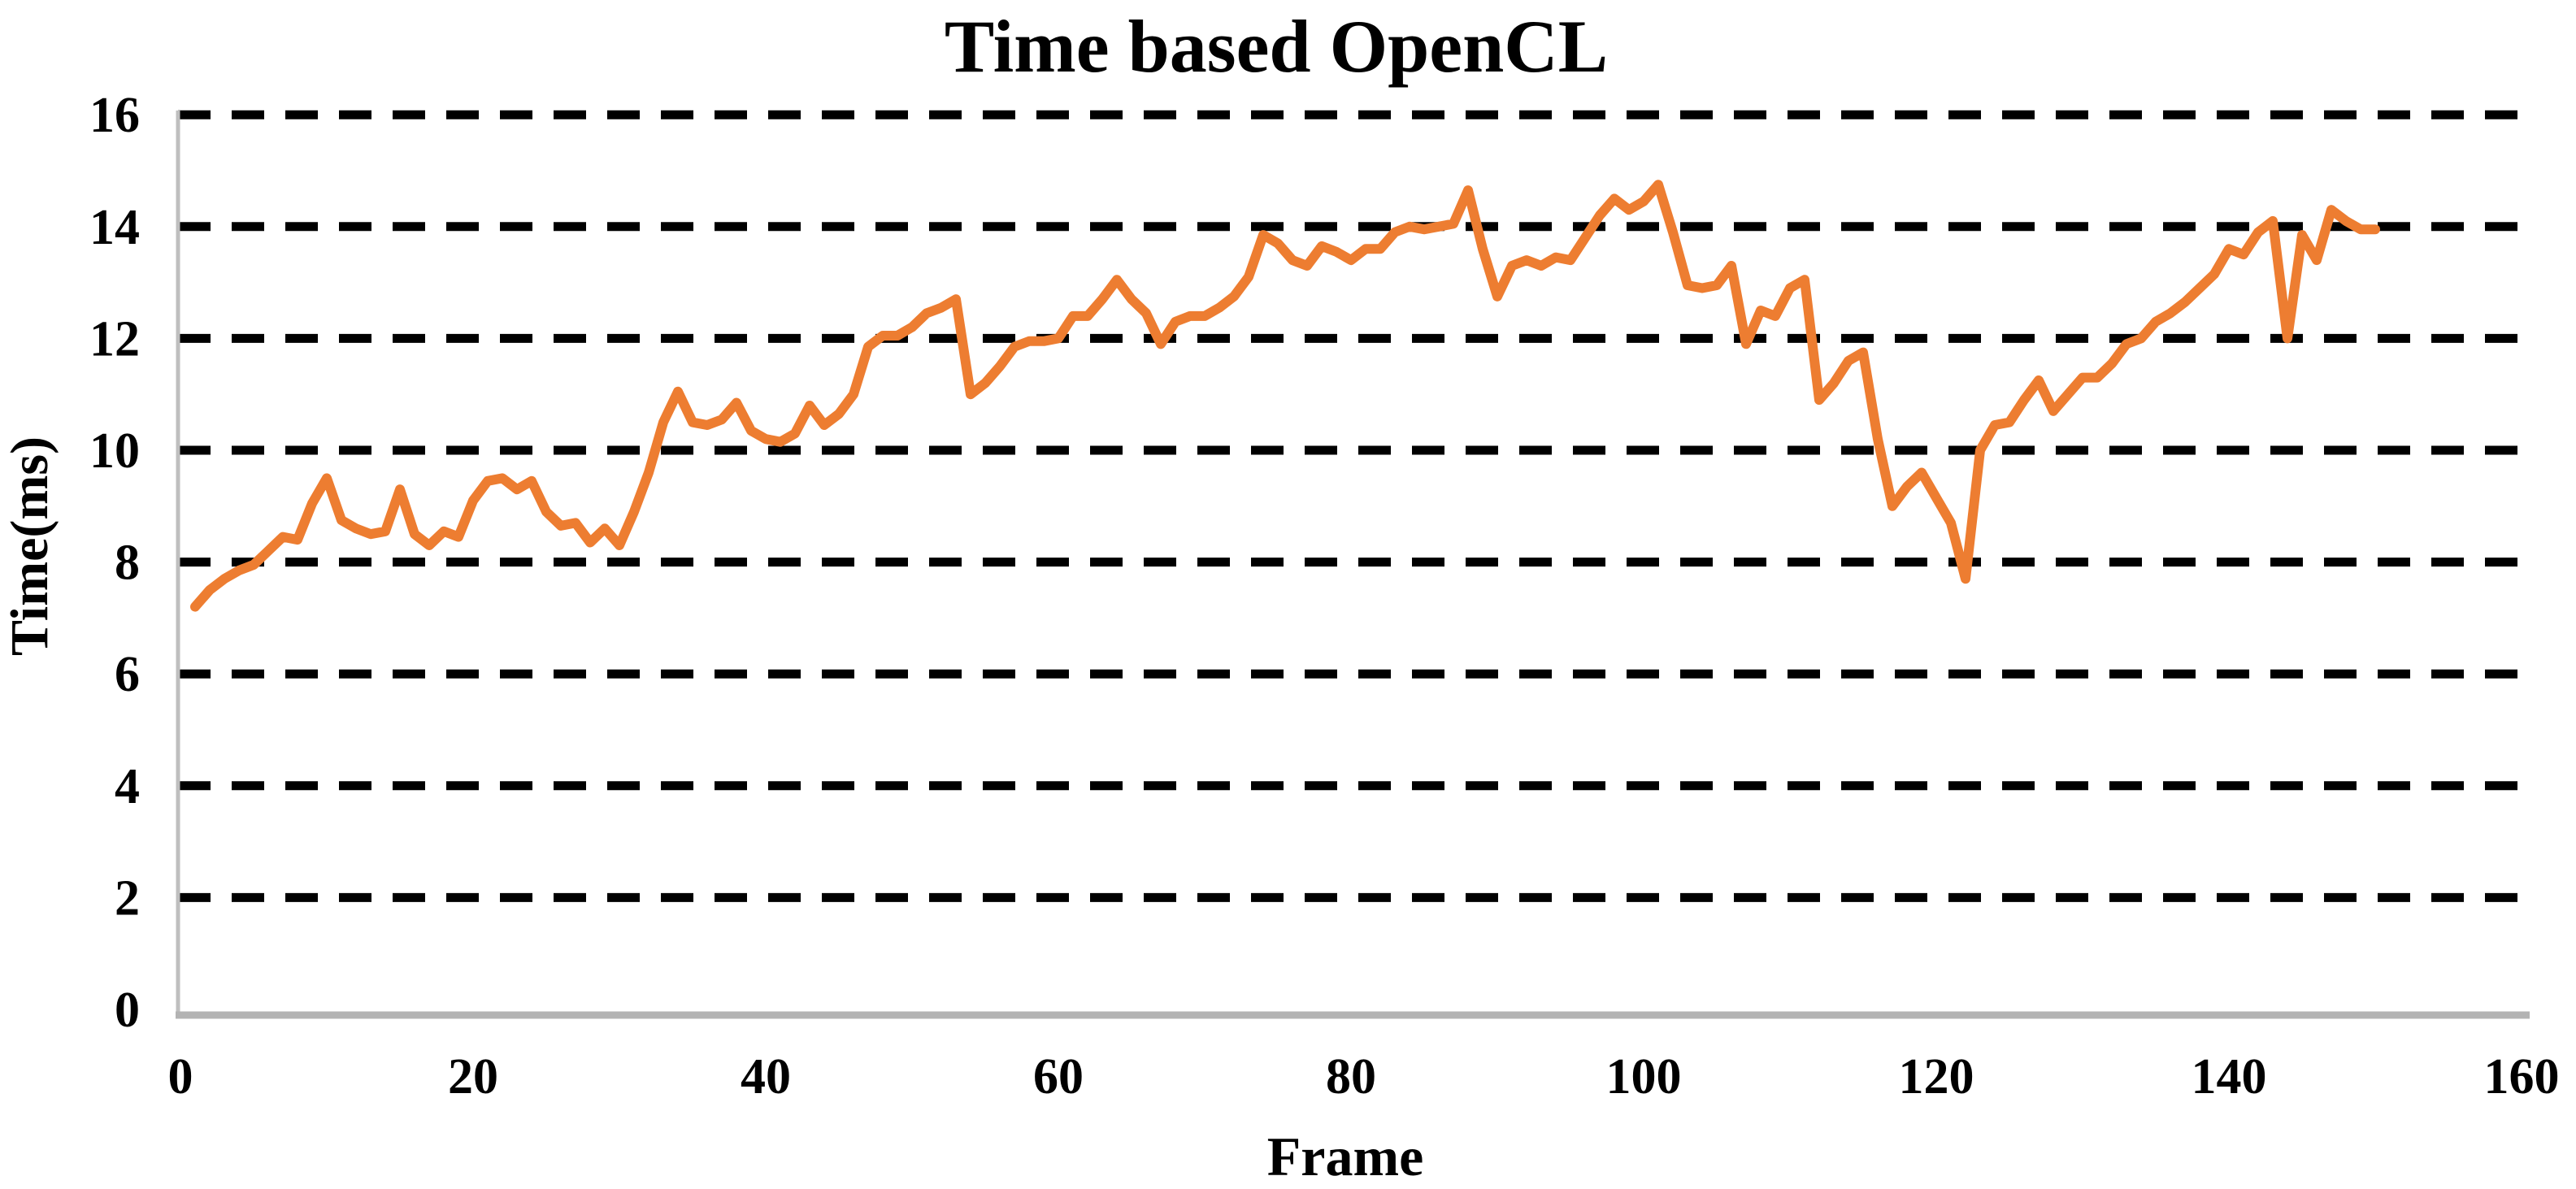 This screenshot has width=2576, height=1189. Describe the element at coordinates (114, 227) in the screenshot. I see `y-tick-label-14: 14` at that location.